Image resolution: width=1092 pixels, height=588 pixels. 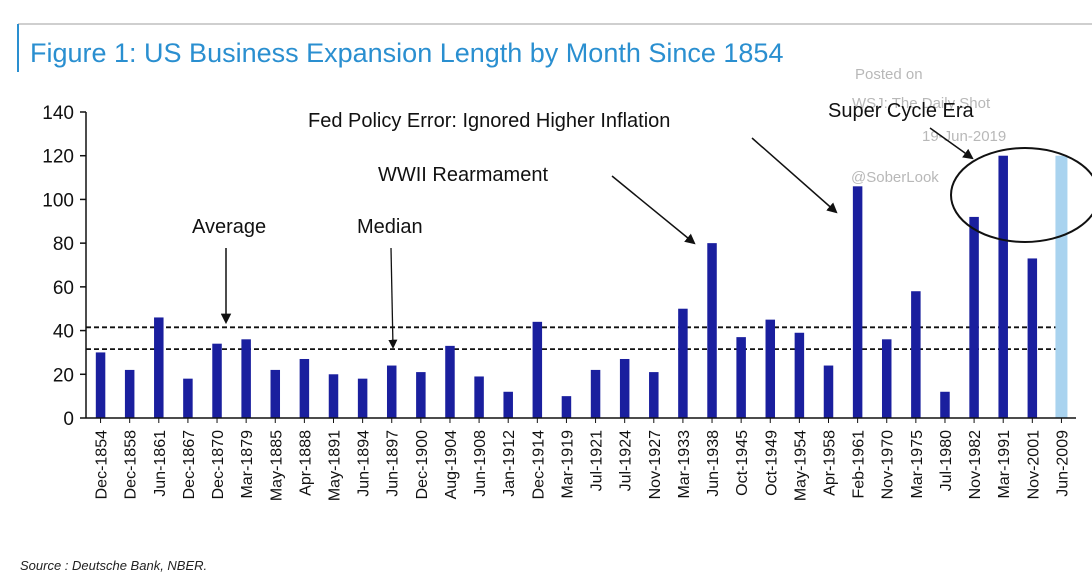 What do you see at coordinates (160, 463) in the screenshot?
I see `x-tick-label: Jun-1861` at bounding box center [160, 463].